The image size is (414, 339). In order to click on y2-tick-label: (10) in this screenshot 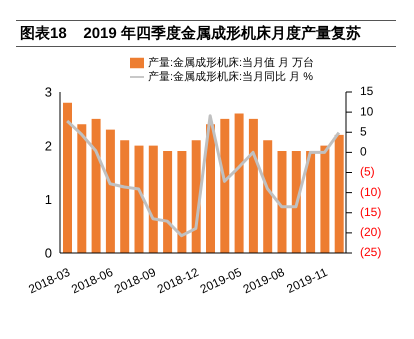, I will do `click(371, 191)`.